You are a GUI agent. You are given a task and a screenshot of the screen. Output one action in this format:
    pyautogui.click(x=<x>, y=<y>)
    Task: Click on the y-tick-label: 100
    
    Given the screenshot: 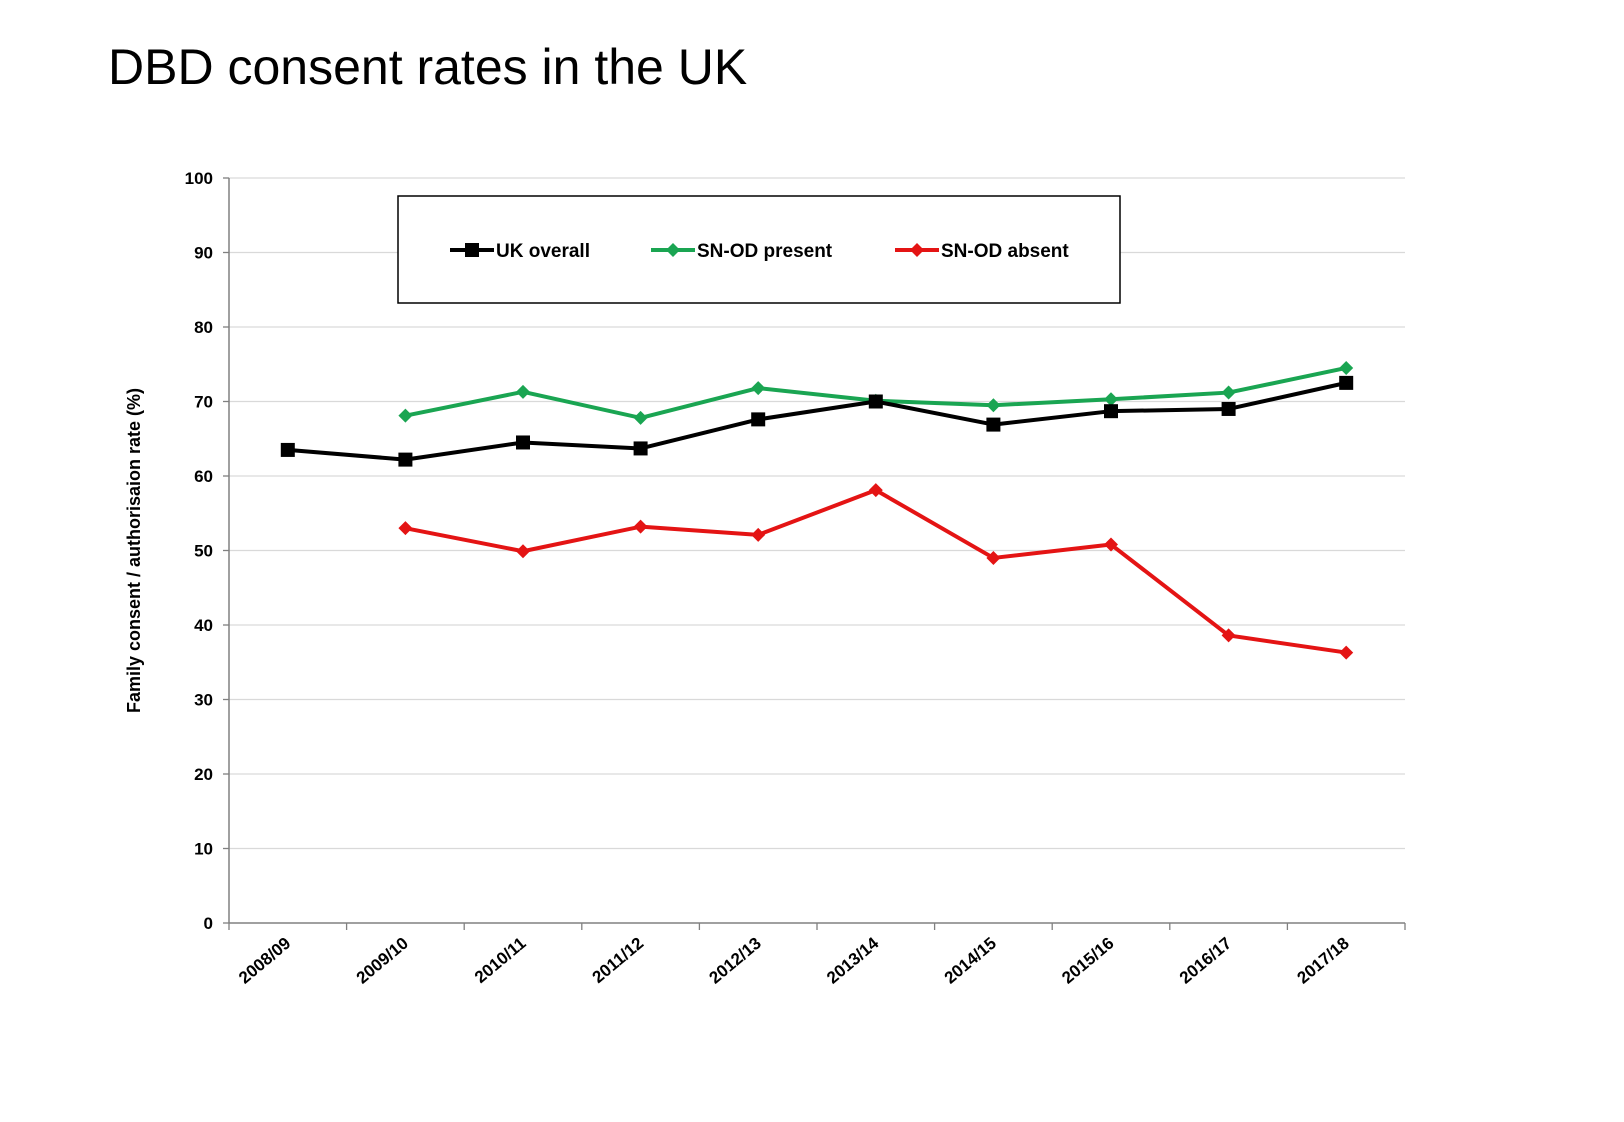 What is the action you would take?
    pyautogui.click(x=199, y=178)
    